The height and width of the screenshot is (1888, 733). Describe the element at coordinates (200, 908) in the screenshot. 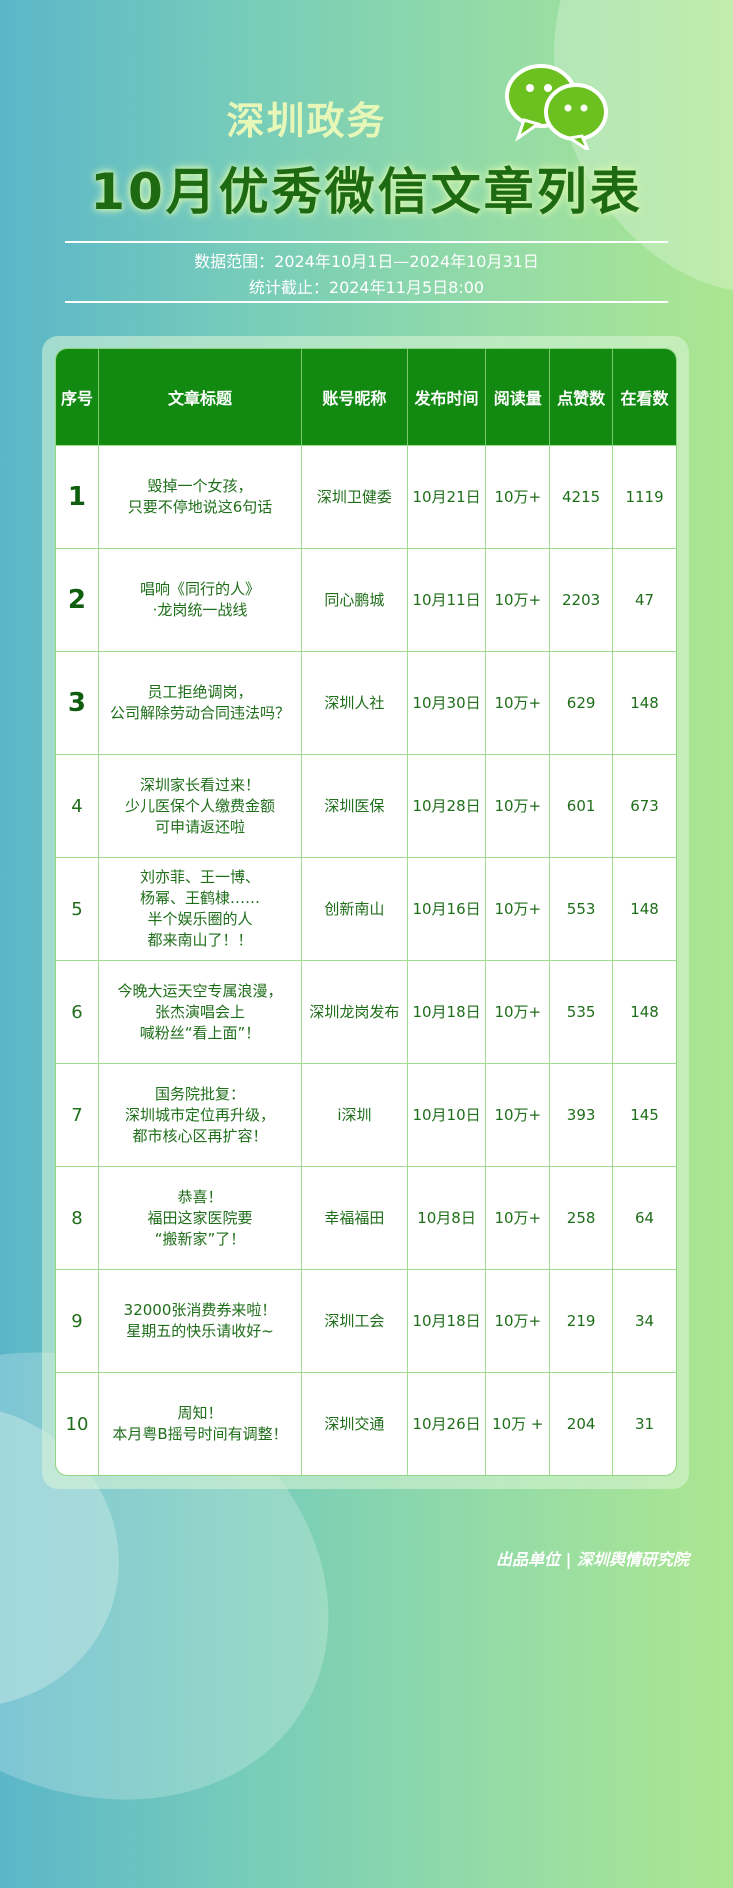

I see `cell-title: 刘亦菲、王一博、 杨幂、王鹤棣…… 半个娱乐圈的人 都来南山了！！` at that location.